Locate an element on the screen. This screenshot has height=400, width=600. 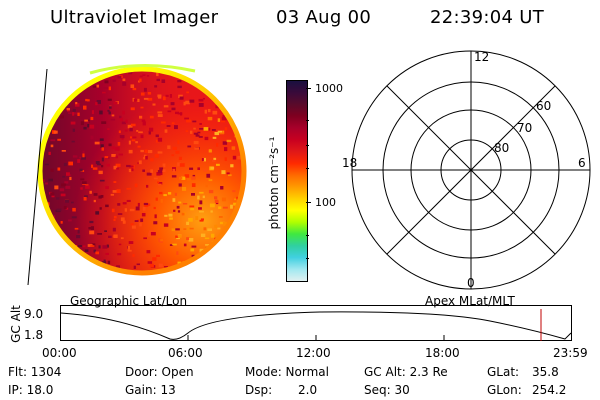
timeline-tick-1200: 12:00 is located at coordinates (313, 353).